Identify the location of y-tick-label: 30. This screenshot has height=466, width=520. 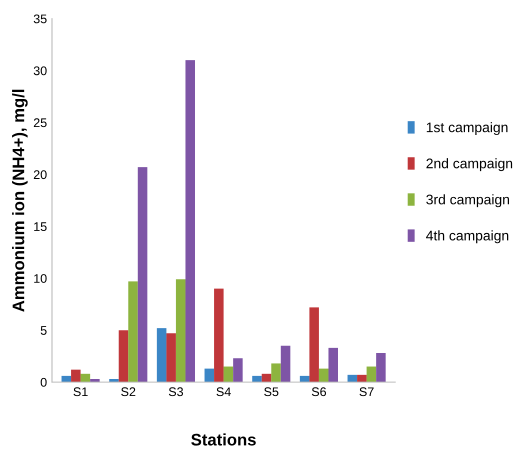
(40, 71).